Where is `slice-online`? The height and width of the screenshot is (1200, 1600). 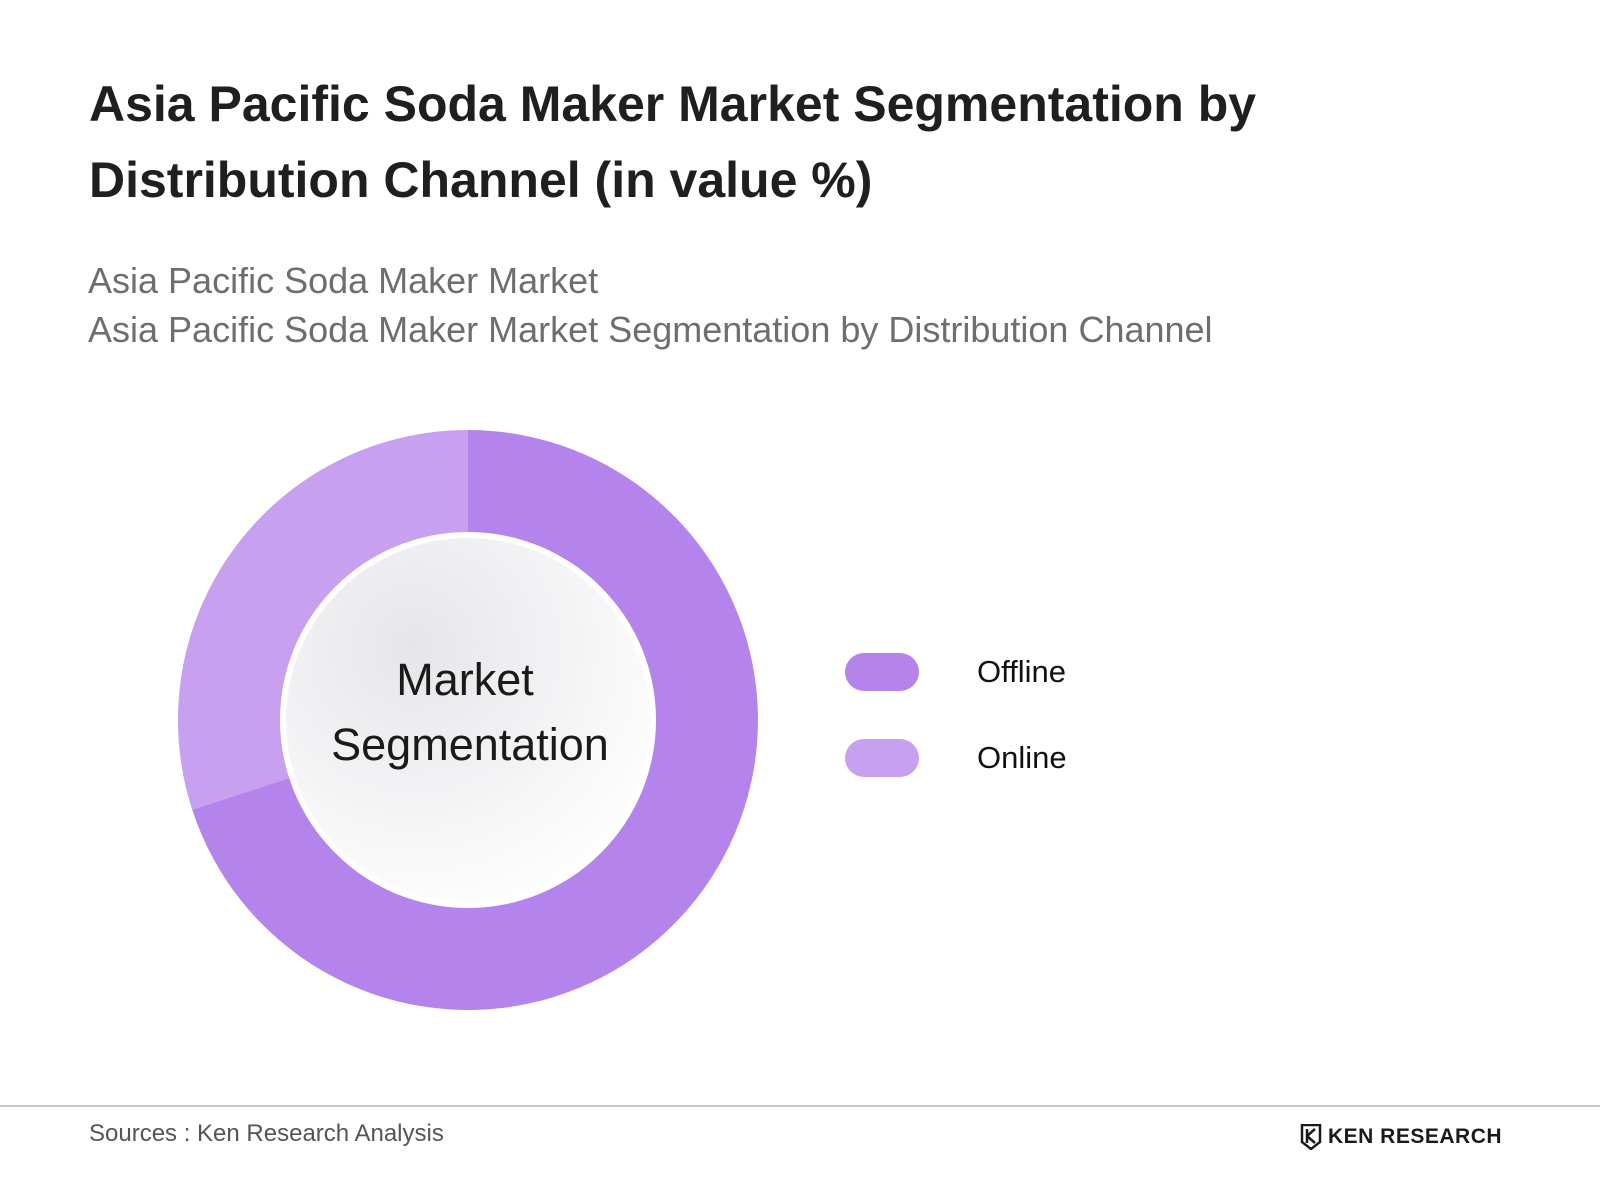 slice-online is located at coordinates (323, 620).